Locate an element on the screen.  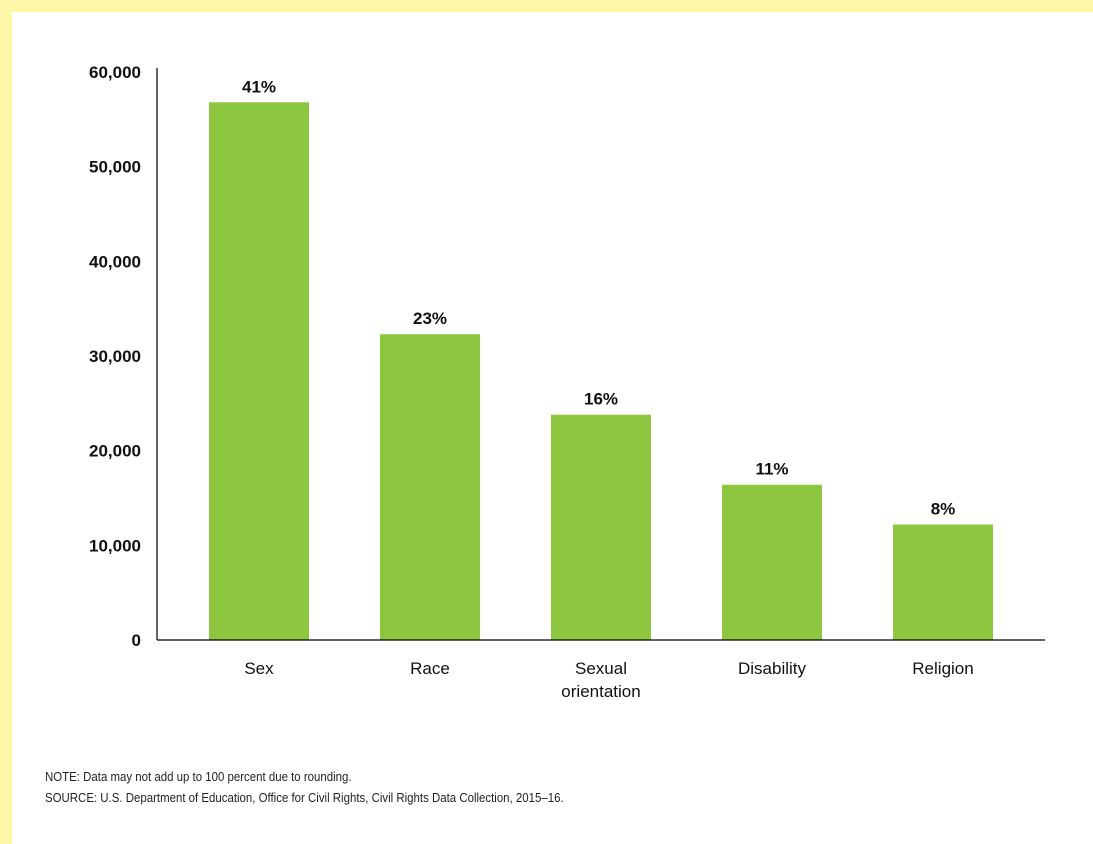
x-tick-label: Disability is located at coordinates (772, 668).